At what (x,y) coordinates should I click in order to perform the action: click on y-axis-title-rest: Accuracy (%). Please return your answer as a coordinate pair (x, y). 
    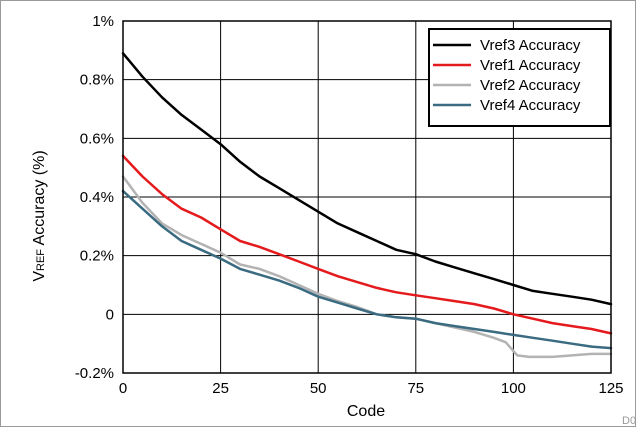
    Looking at the image, I should click on (39, 199).